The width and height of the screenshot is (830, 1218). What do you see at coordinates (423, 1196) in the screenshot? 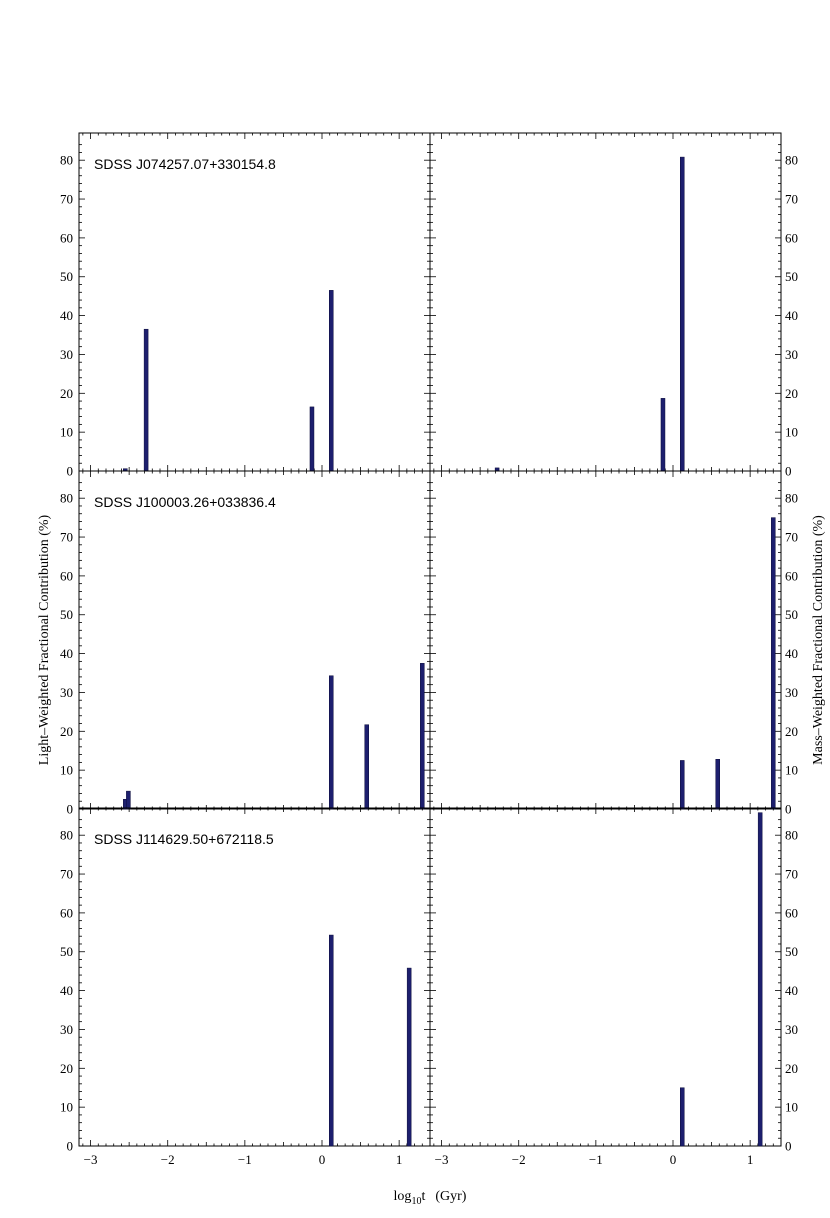
I see `x-axis-label-var: t` at bounding box center [423, 1196].